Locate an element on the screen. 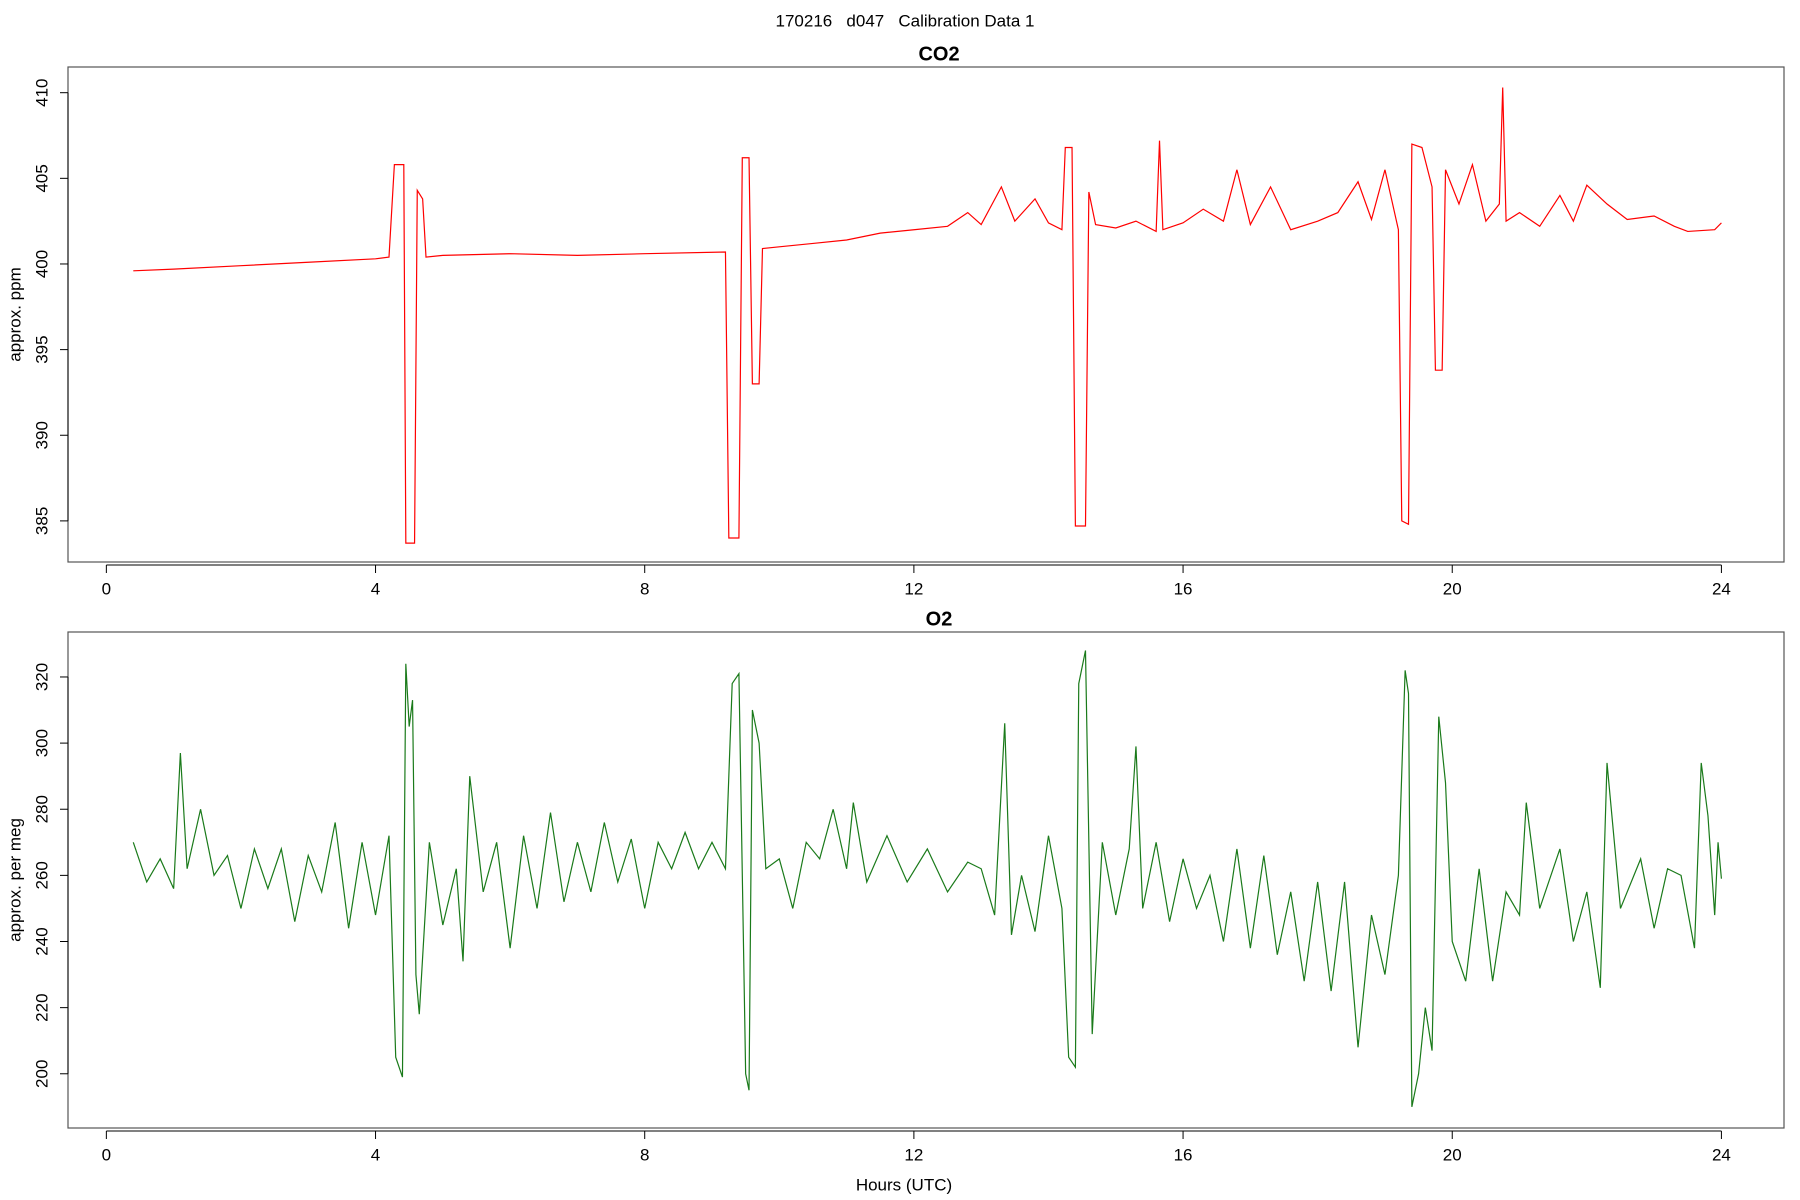 The image size is (1800, 1200). y-tick-label: 410 is located at coordinates (41, 93).